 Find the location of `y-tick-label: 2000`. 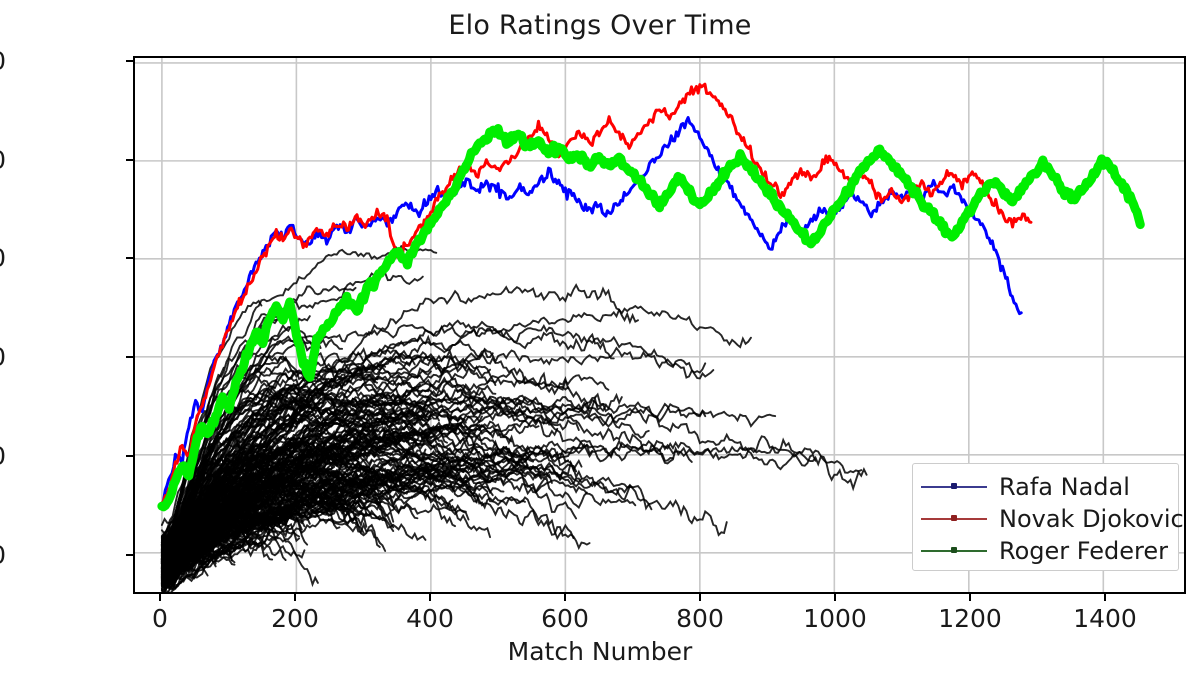

y-tick-label: 2000 is located at coordinates (3, 258).